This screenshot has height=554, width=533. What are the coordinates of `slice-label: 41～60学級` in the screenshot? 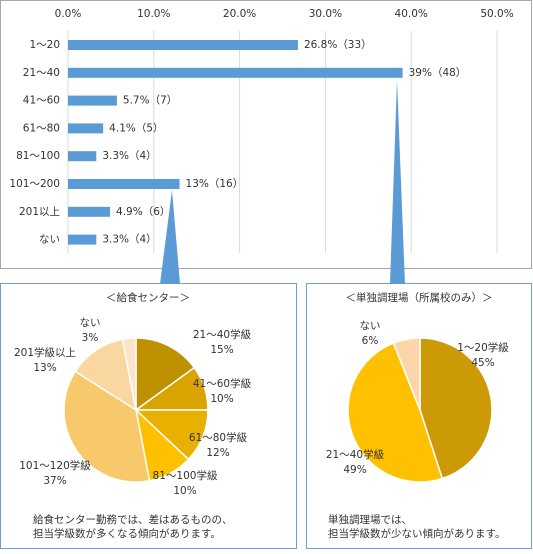 It's located at (222, 383).